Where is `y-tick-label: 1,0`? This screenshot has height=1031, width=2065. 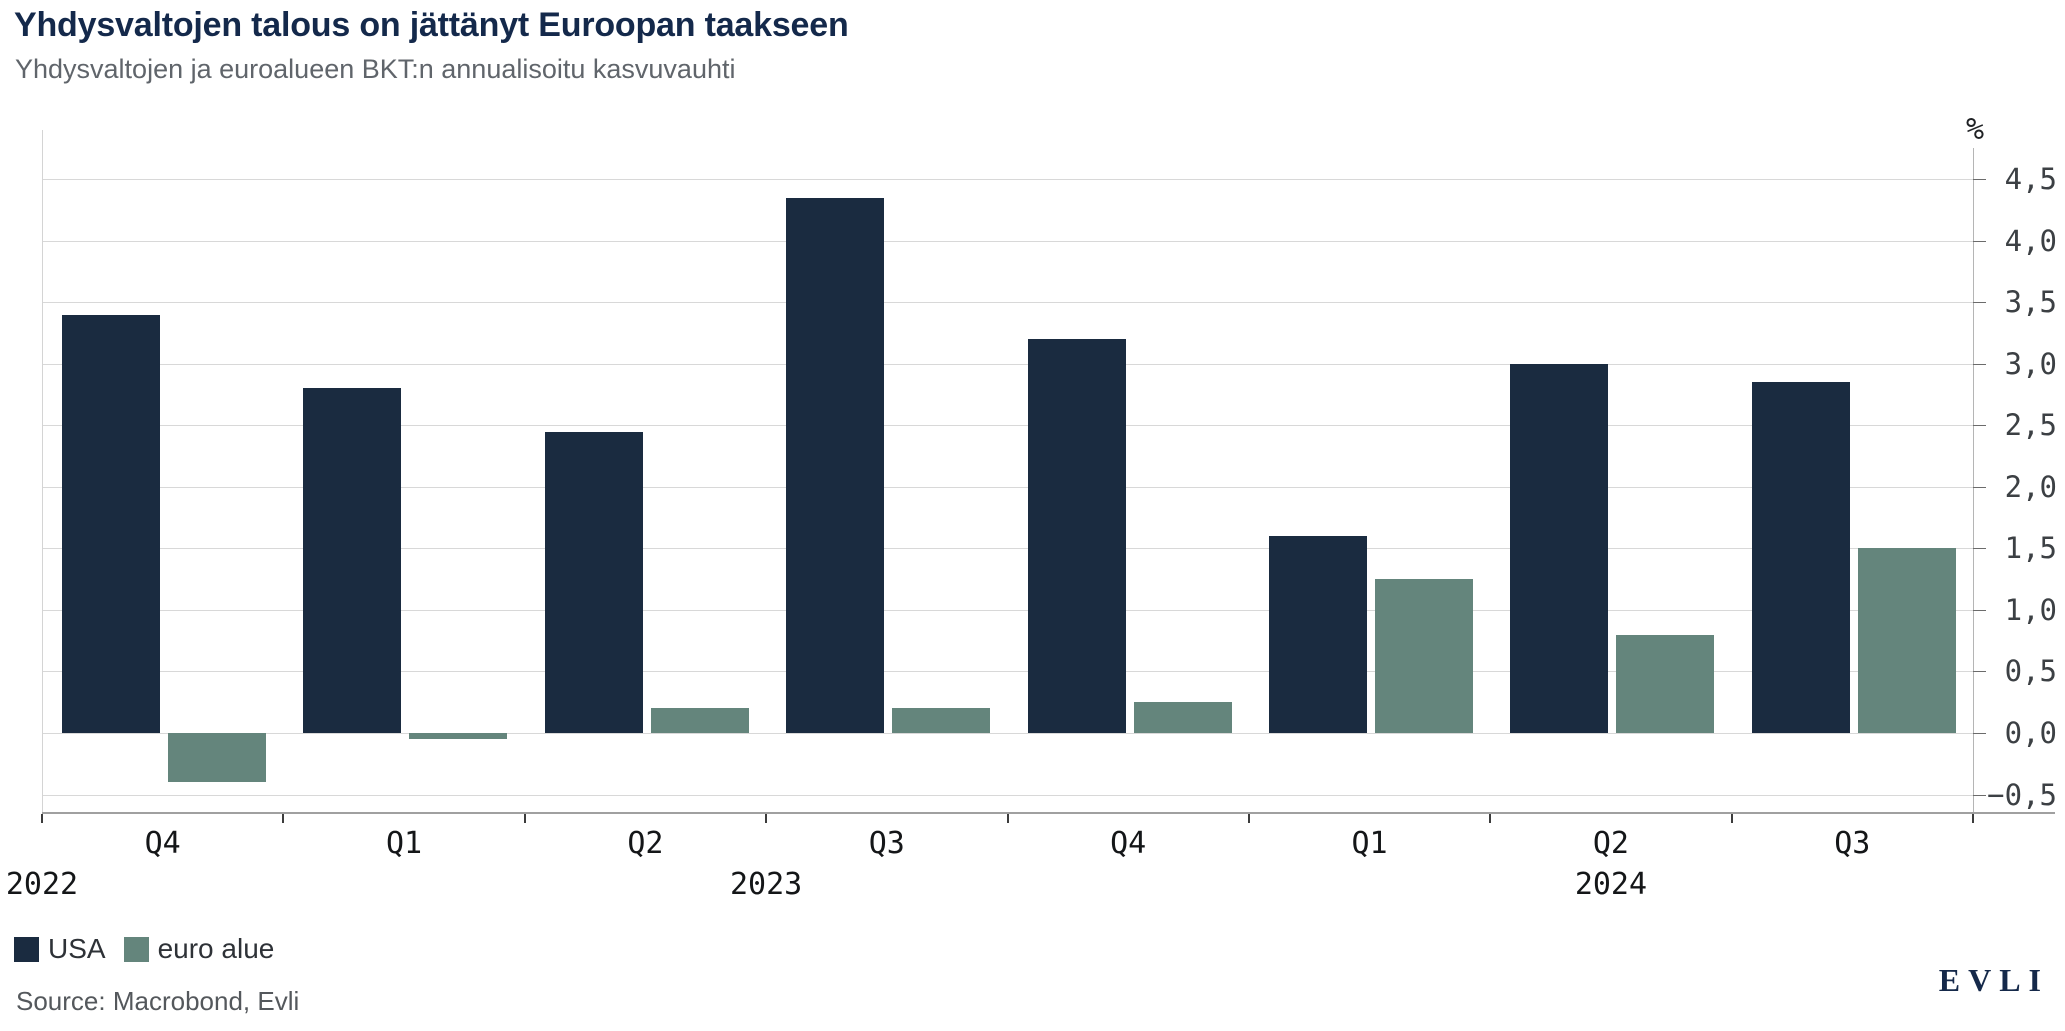
y-tick-label: 1,0 is located at coordinates (2030, 609).